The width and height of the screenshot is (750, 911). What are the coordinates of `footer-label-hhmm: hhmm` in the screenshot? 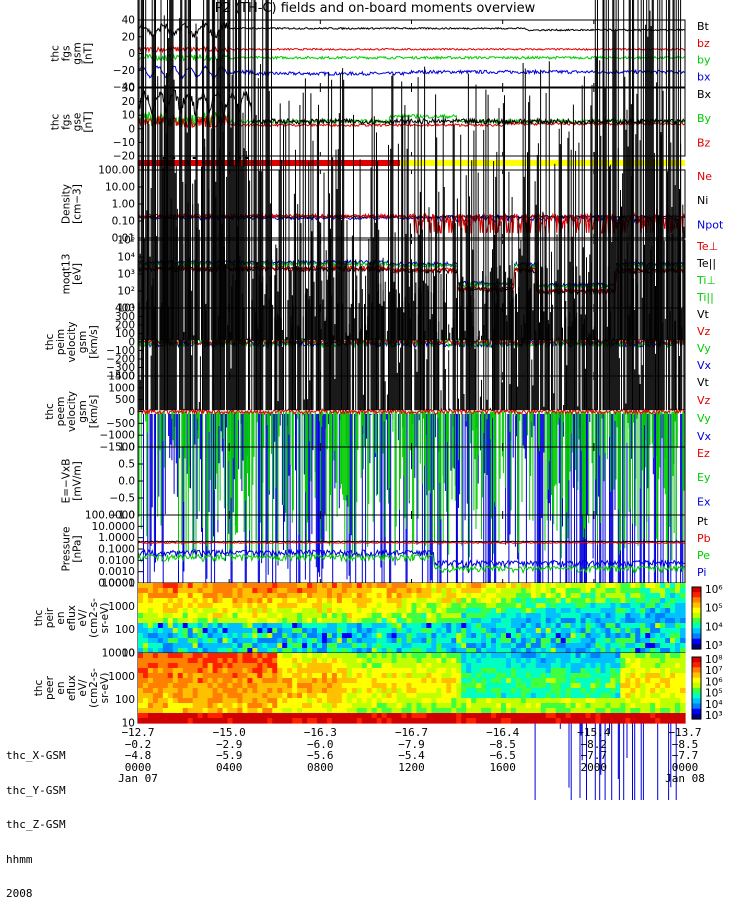 It's located at (19, 859).